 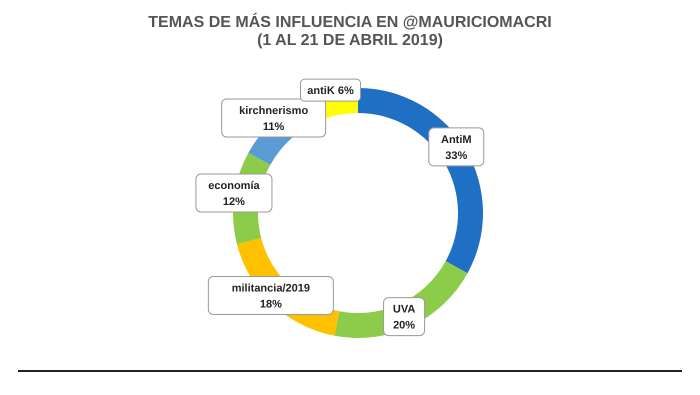 What do you see at coordinates (234, 202) in the screenshot?
I see `data-label: 12%` at bounding box center [234, 202].